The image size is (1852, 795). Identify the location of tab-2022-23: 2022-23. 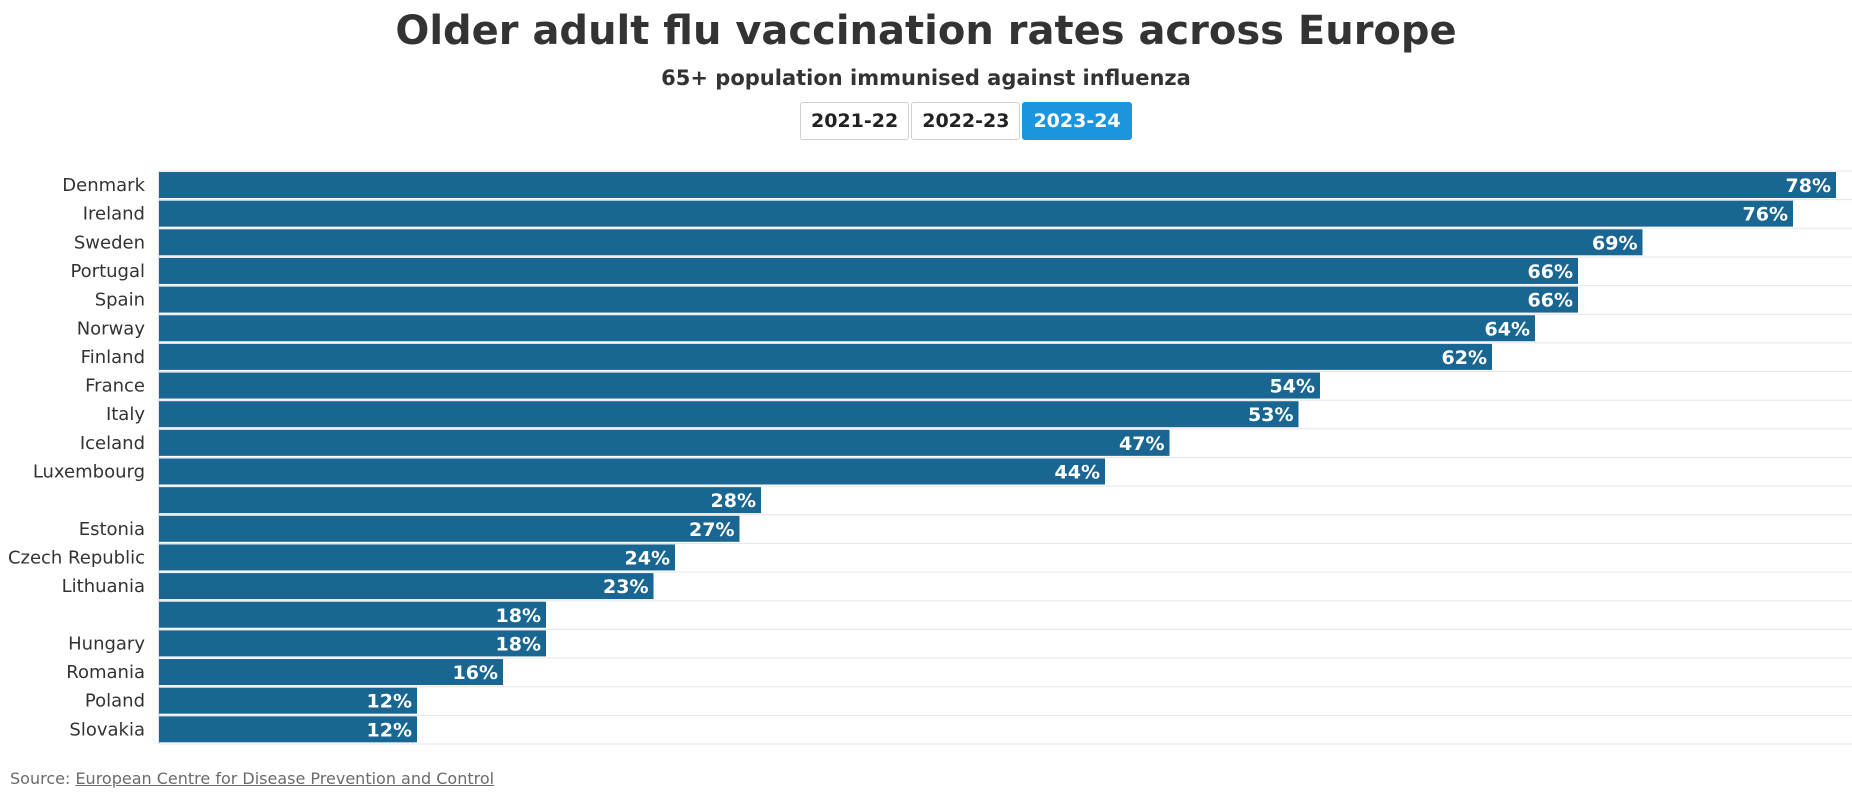
(966, 121).